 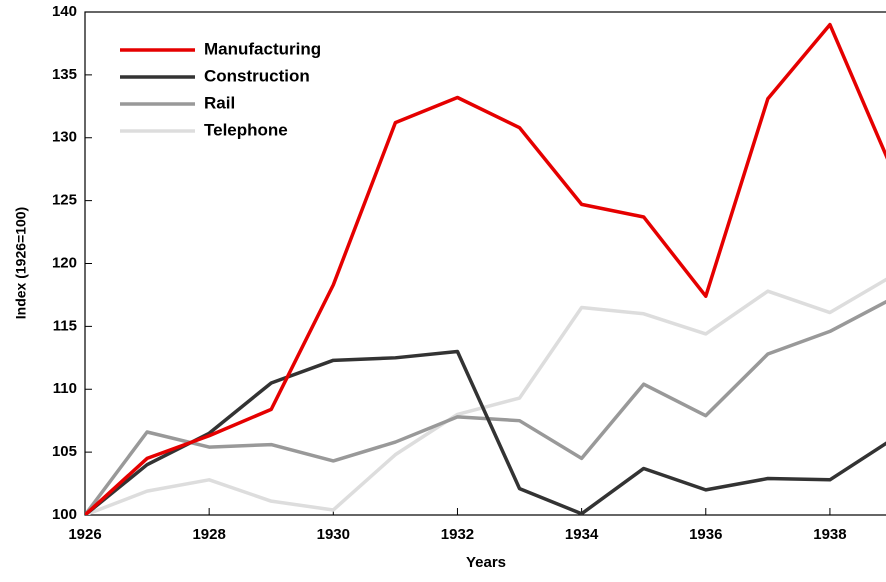 I want to click on y-tick-label: 130, so click(x=64, y=137).